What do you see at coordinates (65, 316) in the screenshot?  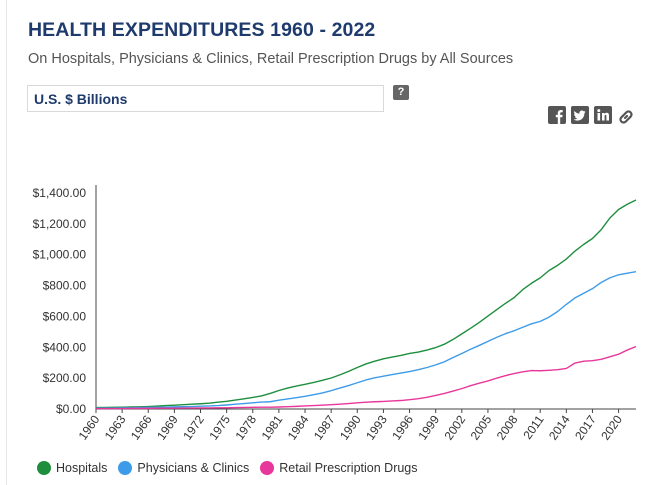 I see `y-tick-label: $600.00` at bounding box center [65, 316].